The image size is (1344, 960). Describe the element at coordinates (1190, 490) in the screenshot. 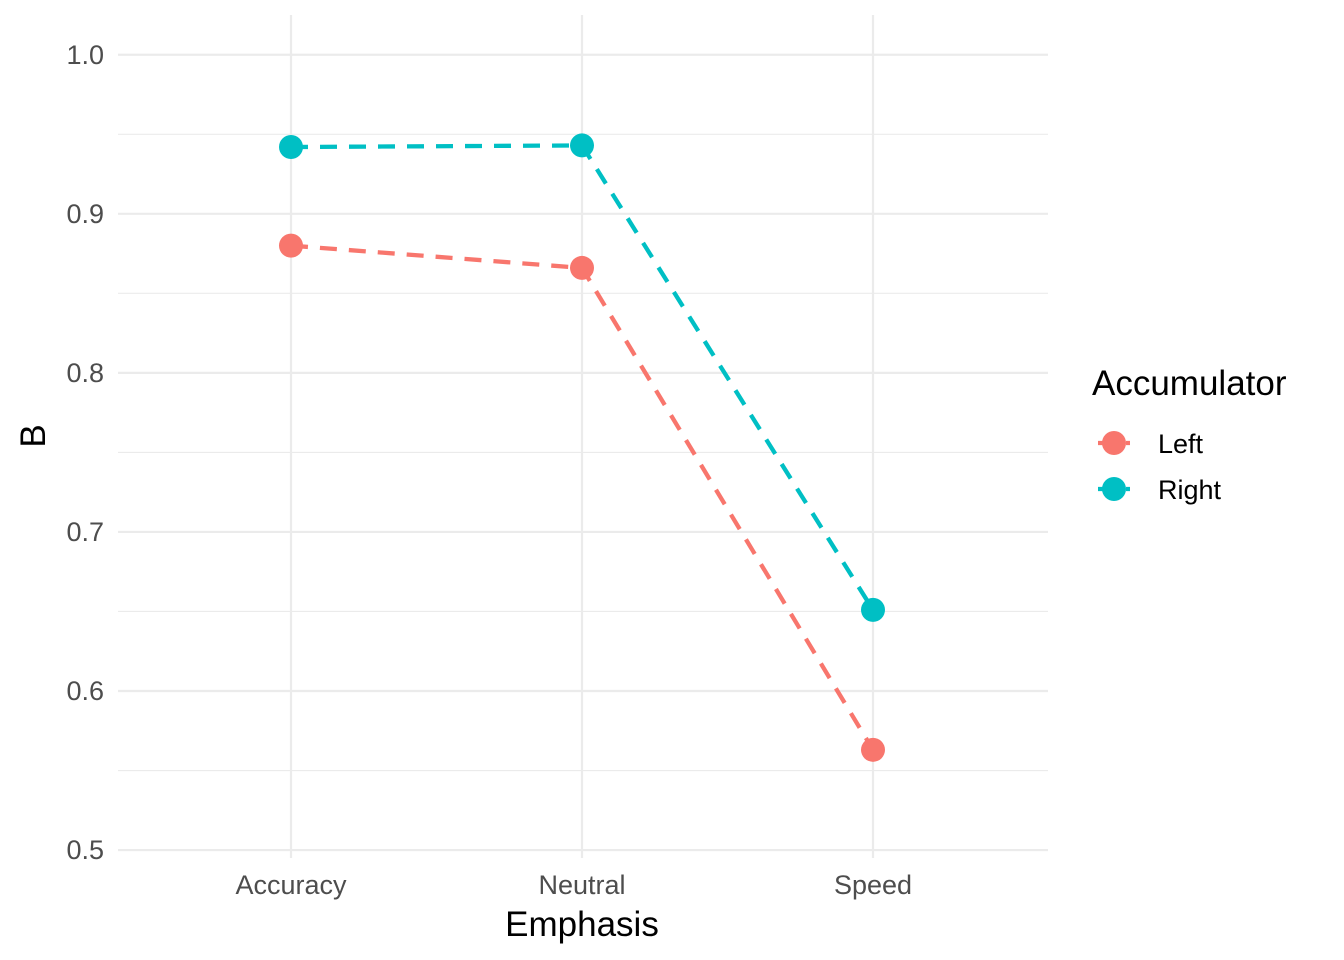

I see `legend-label: Right` at that location.